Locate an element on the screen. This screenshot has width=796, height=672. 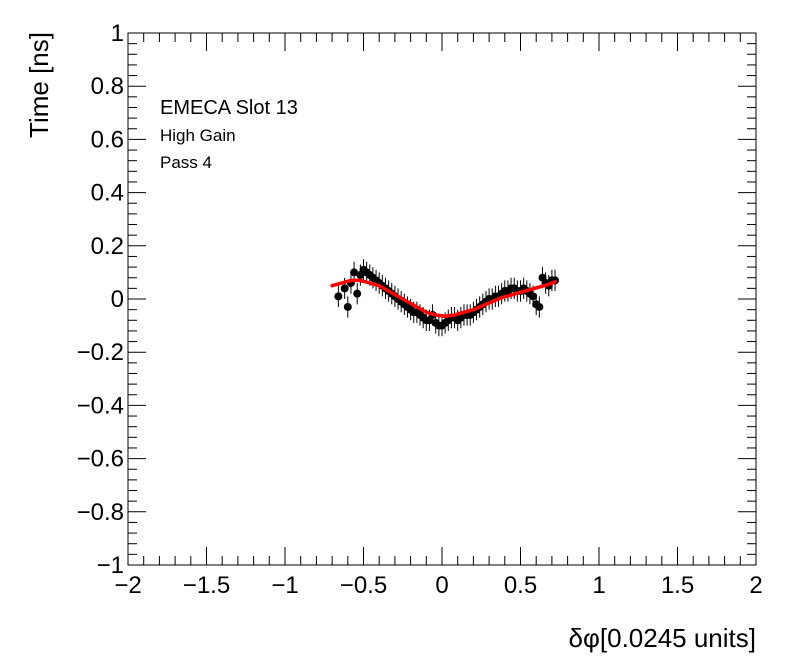
y-tick-label: 0.4 is located at coordinates (107, 193).